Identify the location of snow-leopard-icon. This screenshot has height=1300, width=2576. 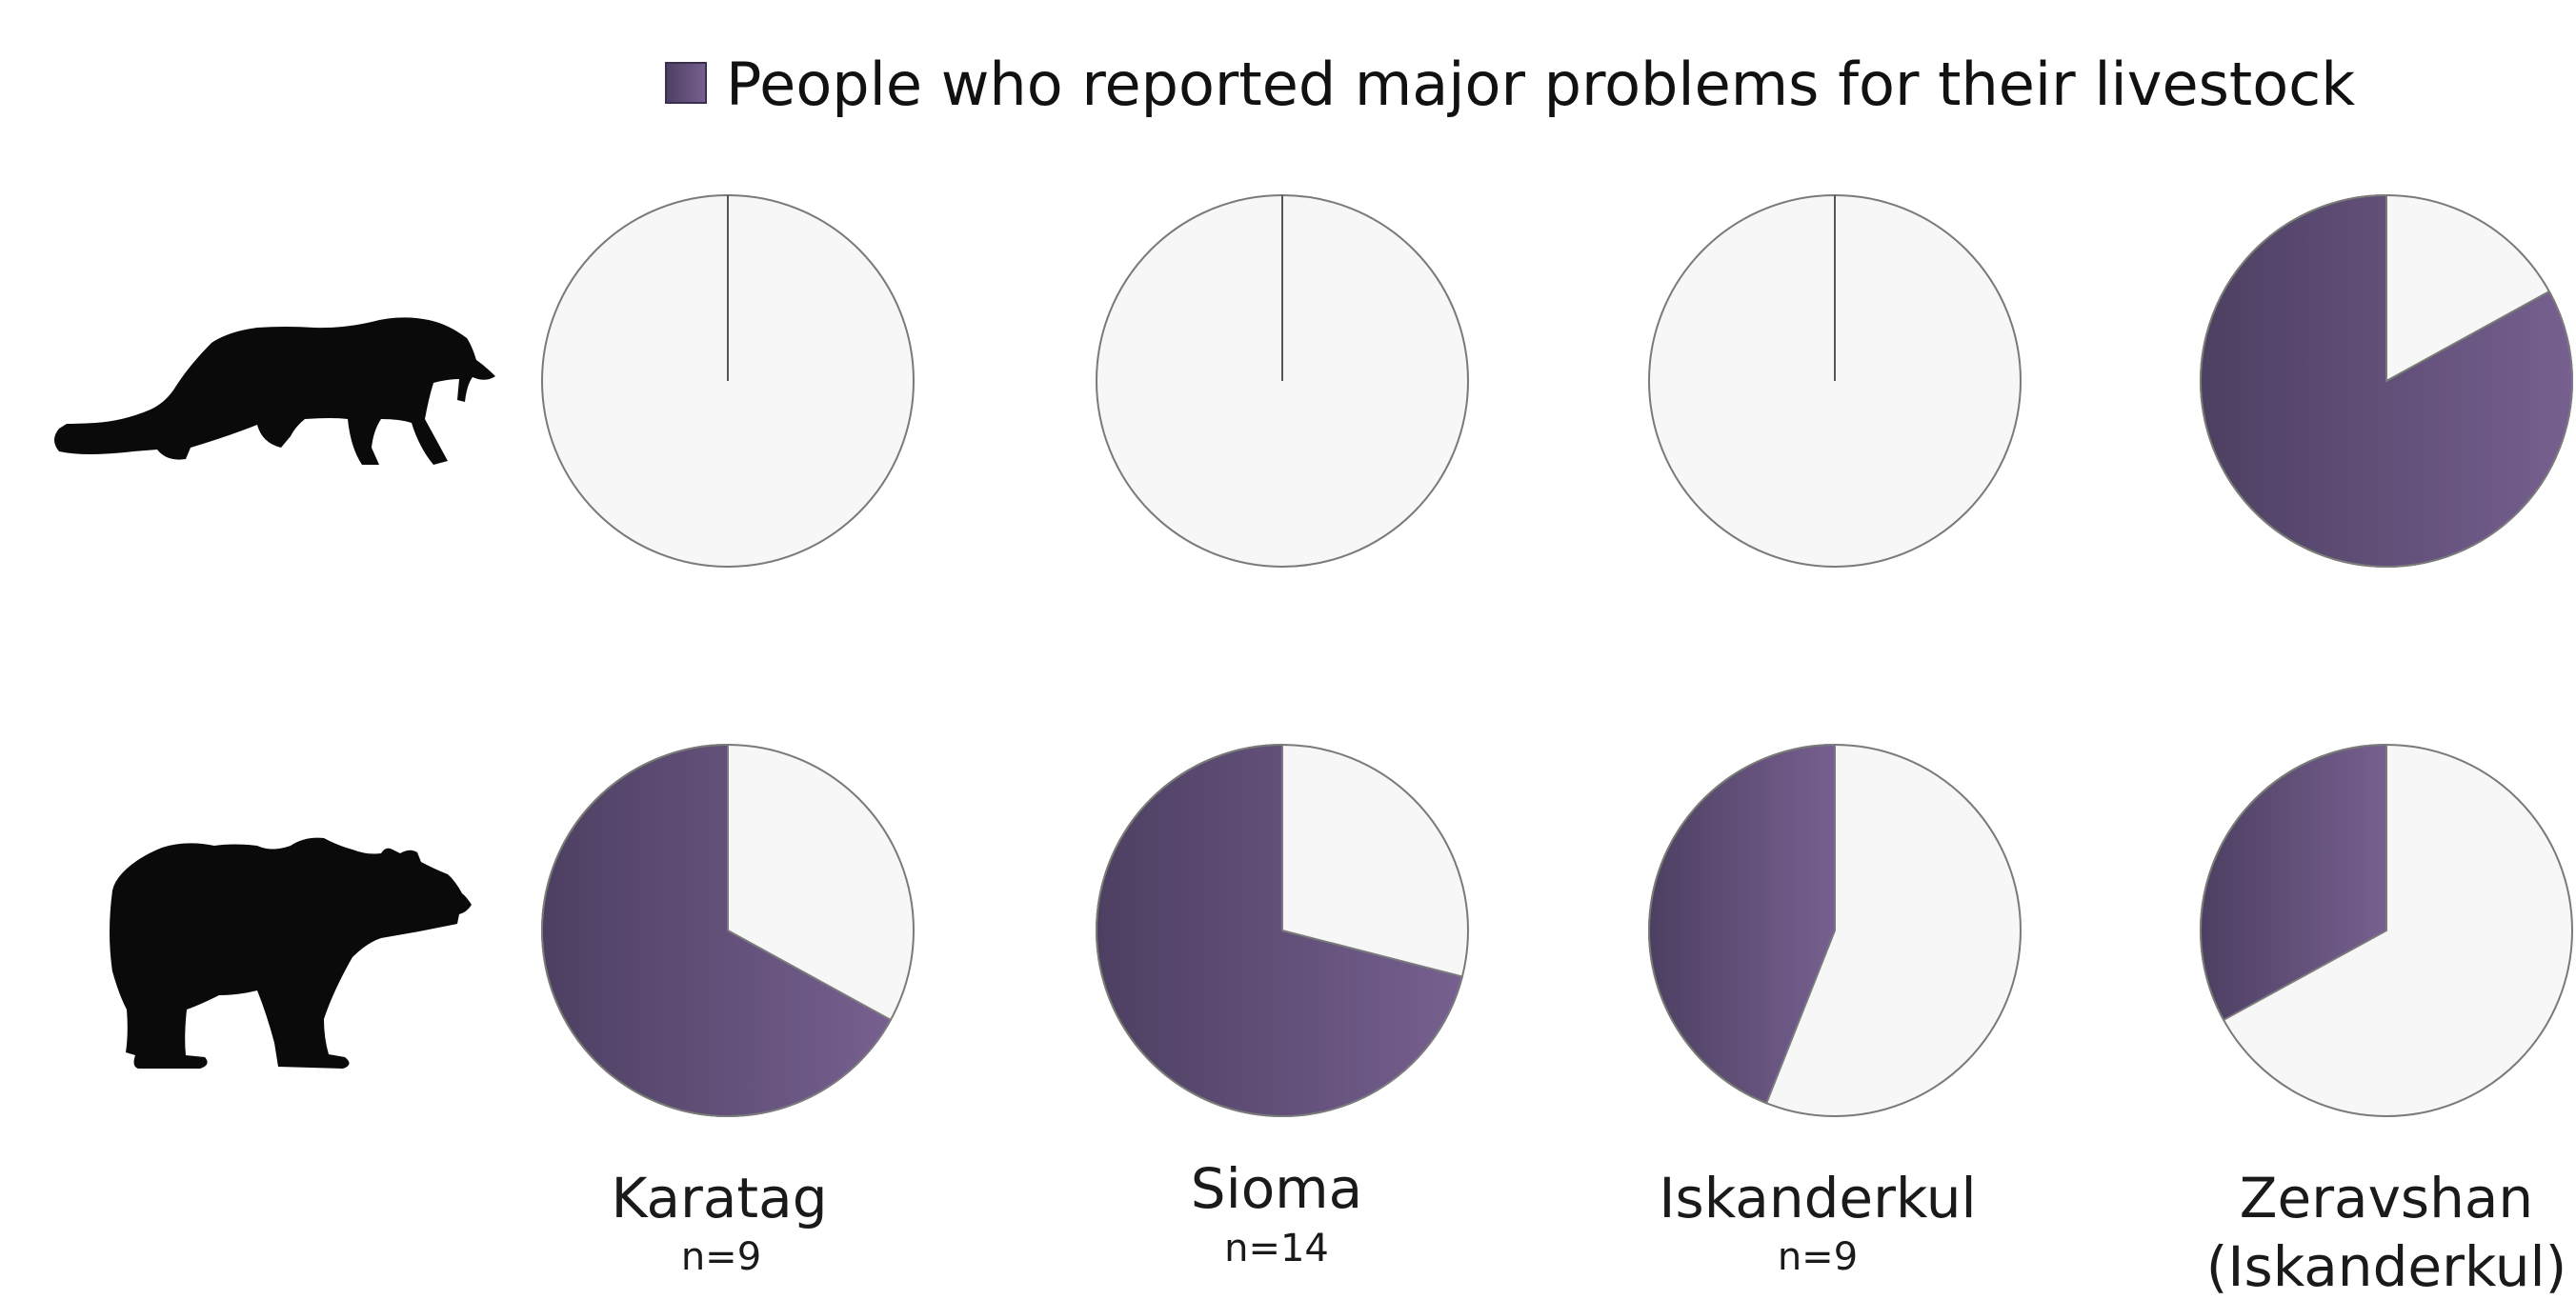
(275, 391).